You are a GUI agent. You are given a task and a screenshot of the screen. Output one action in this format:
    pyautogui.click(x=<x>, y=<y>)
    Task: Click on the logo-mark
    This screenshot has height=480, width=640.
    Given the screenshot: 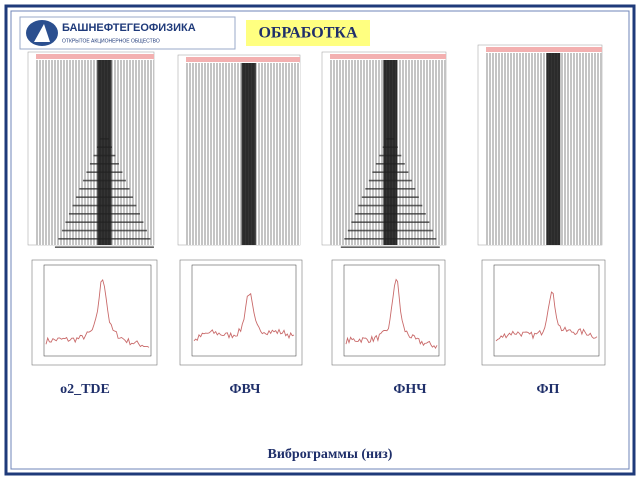 What is the action you would take?
    pyautogui.click(x=42, y=33)
    